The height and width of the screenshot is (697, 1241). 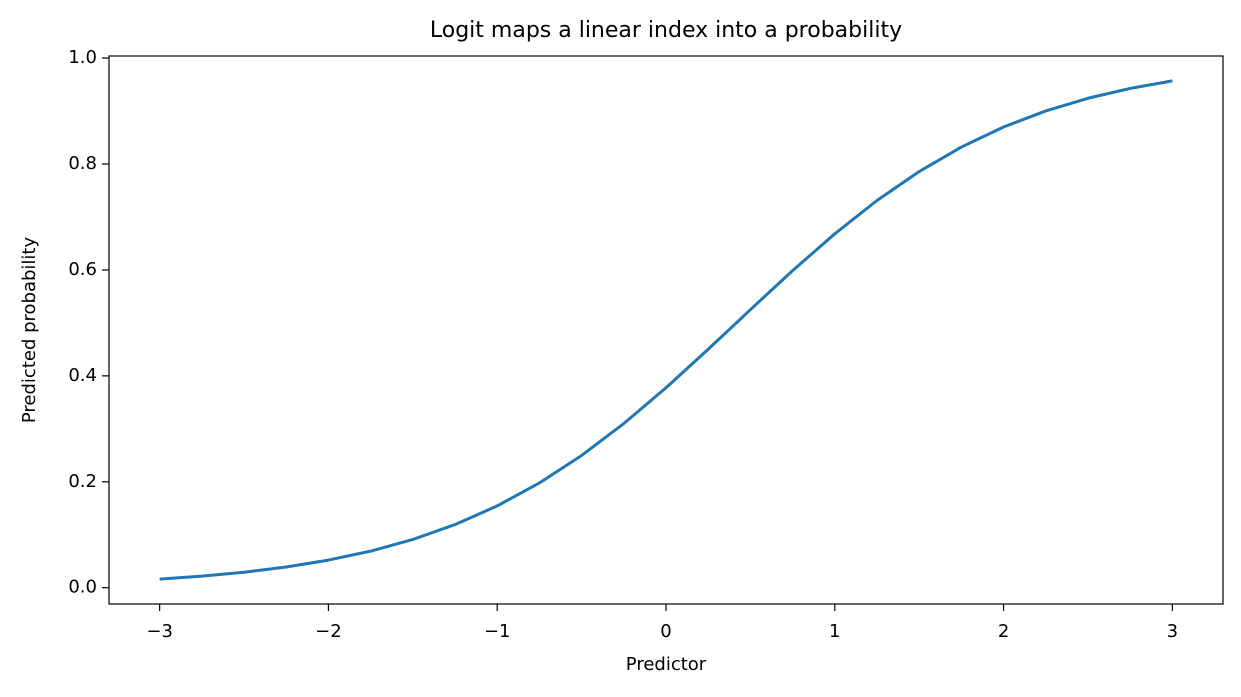 What do you see at coordinates (497, 631) in the screenshot?
I see `x-tick-label: −1` at bounding box center [497, 631].